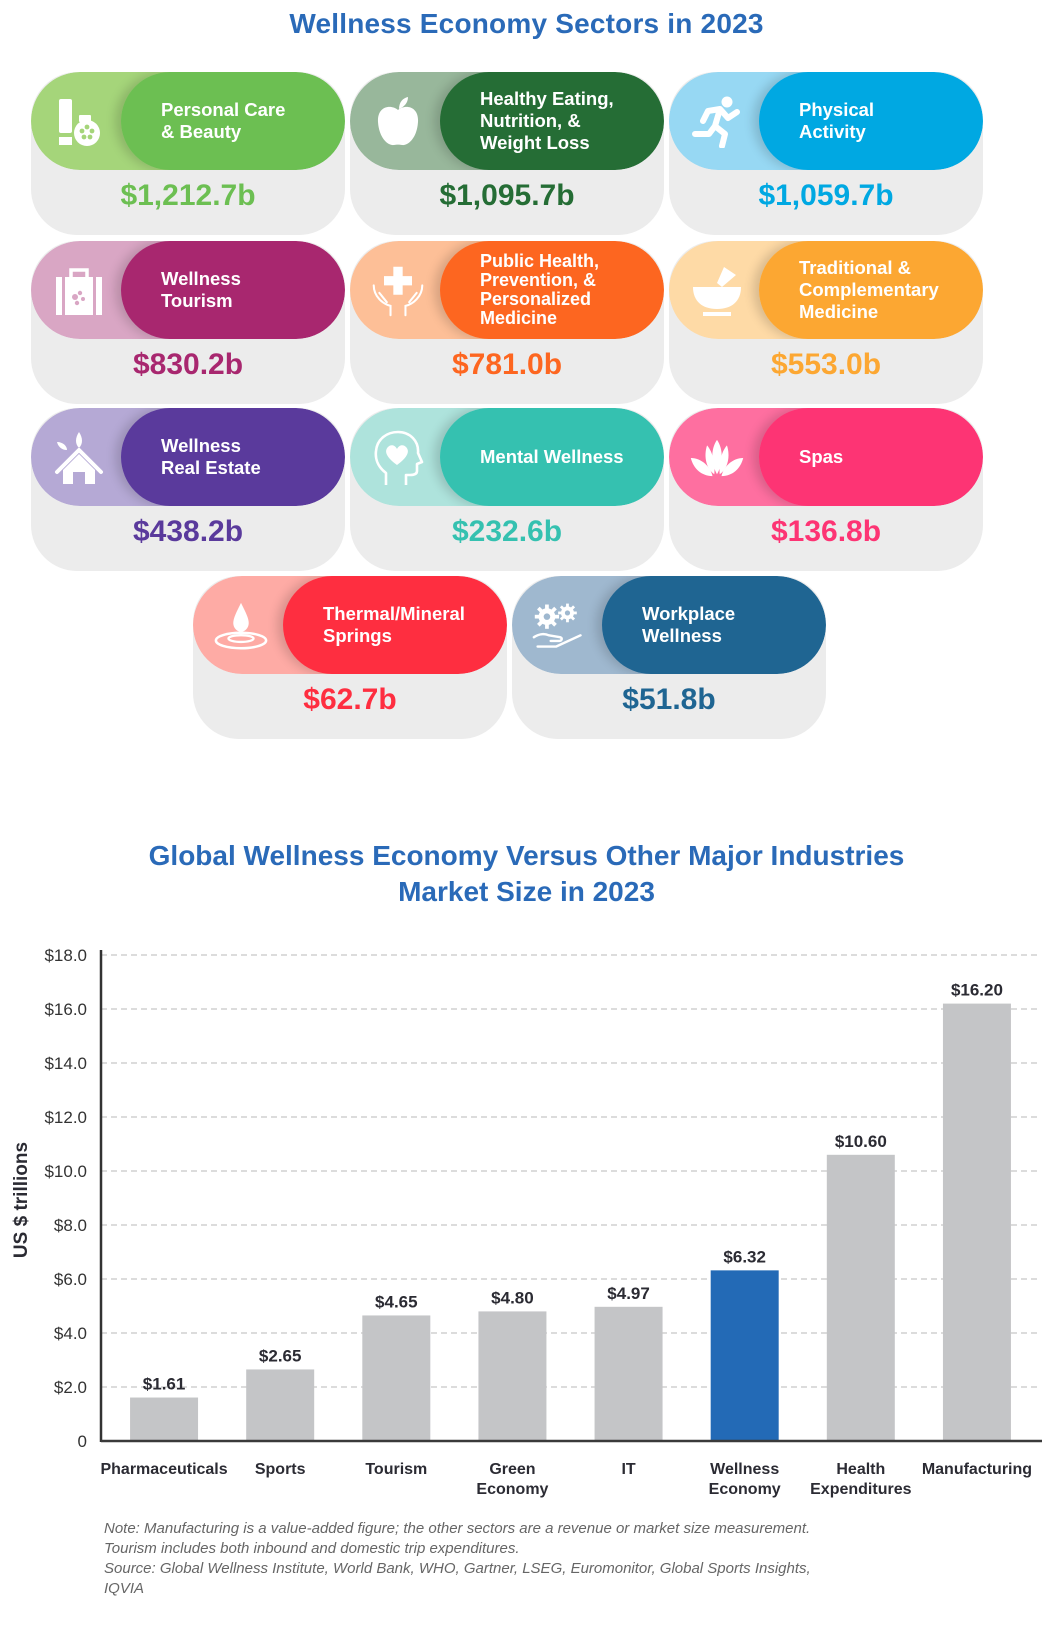  What do you see at coordinates (223, 120) in the screenshot?
I see `sector-name: Personal Care & Beauty` at bounding box center [223, 120].